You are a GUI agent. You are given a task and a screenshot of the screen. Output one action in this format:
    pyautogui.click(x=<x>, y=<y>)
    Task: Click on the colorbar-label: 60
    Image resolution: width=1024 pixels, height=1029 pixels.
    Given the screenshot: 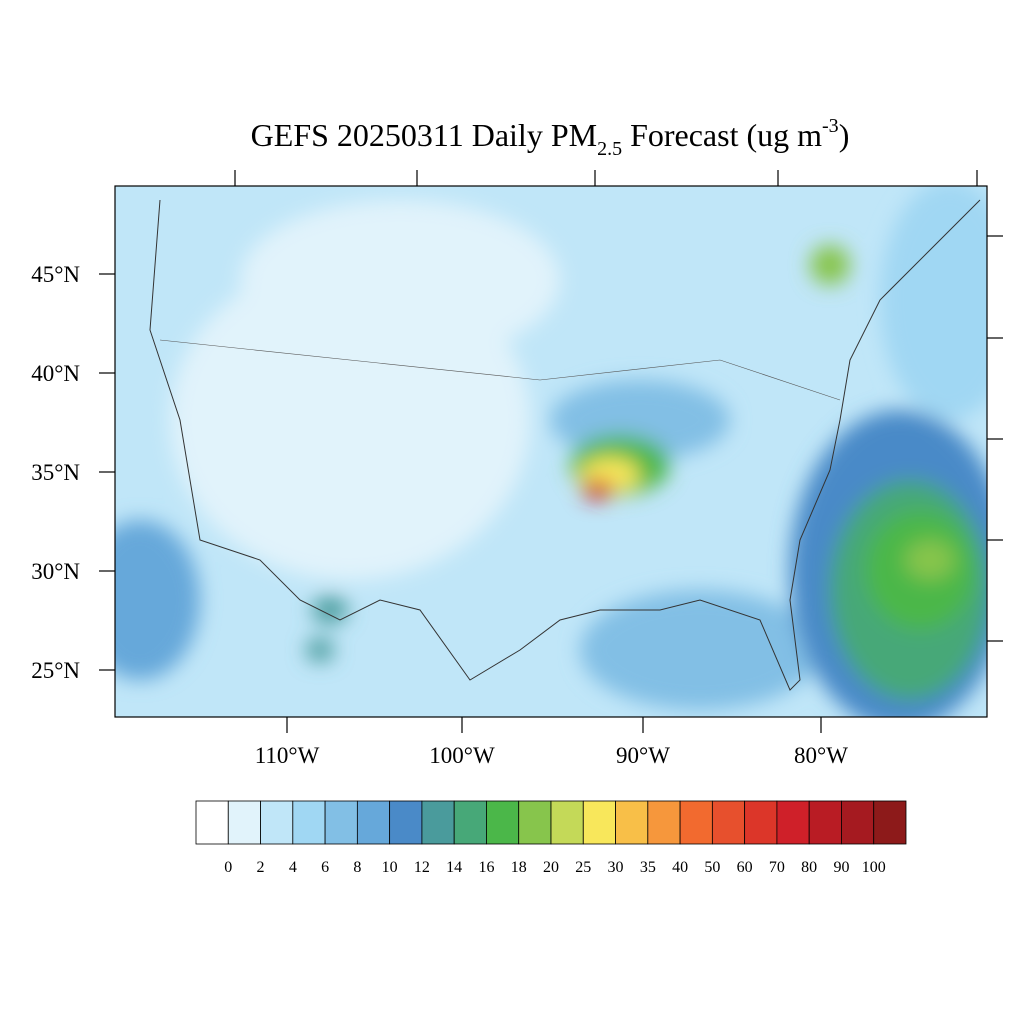 What is the action you would take?
    pyautogui.click(x=745, y=867)
    